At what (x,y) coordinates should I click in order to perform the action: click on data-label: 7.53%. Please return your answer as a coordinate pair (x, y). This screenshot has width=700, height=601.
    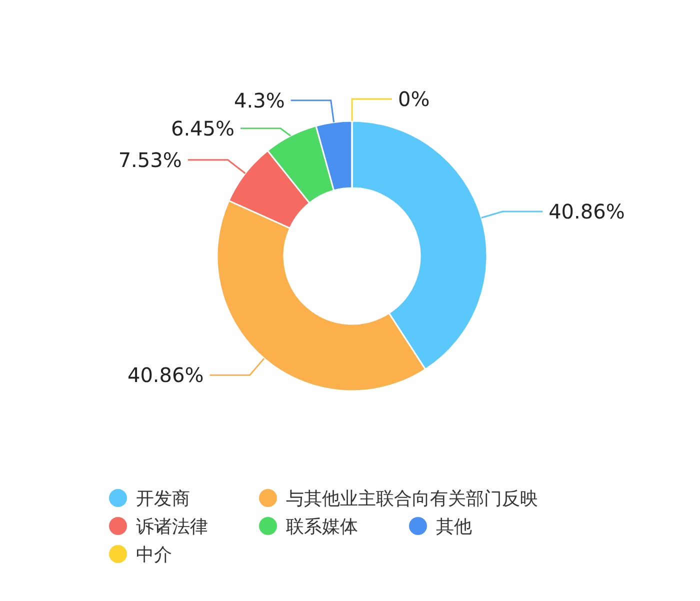
    Looking at the image, I should click on (150, 160).